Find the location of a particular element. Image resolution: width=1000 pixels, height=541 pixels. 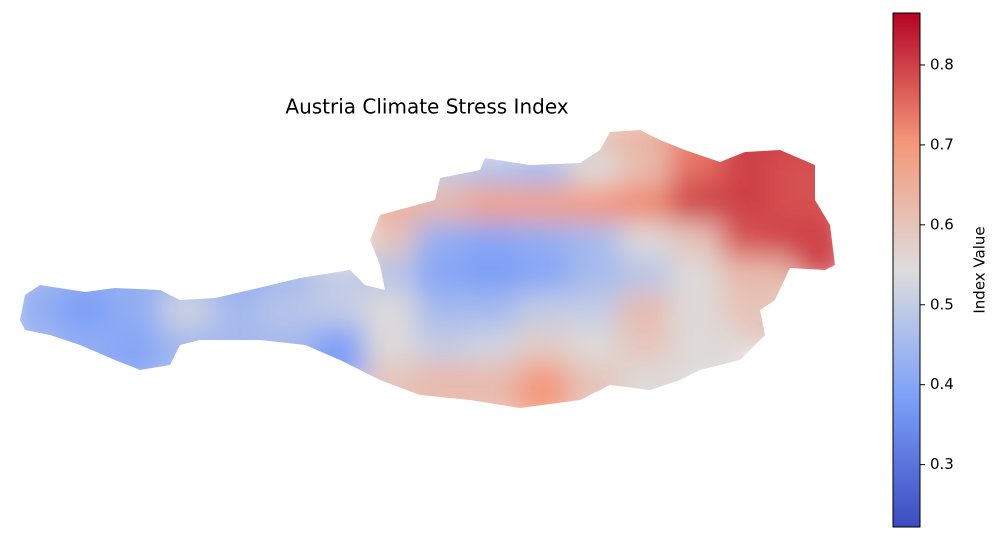

colorbar-tick-label: 0.7 is located at coordinates (942, 144).